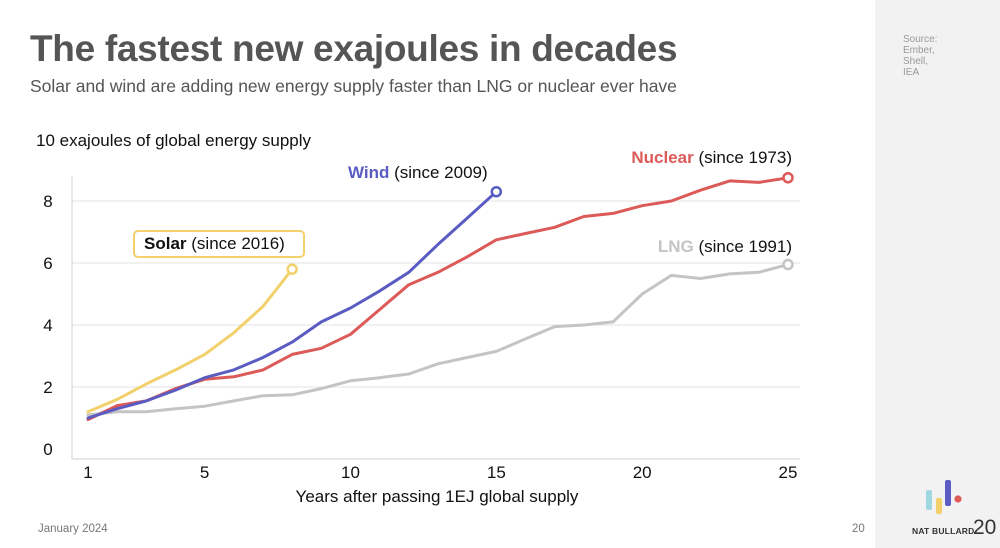 Image resolution: width=1000 pixels, height=548 pixels. Describe the element at coordinates (788, 472) in the screenshot. I see `x-tick-label: 25` at that location.